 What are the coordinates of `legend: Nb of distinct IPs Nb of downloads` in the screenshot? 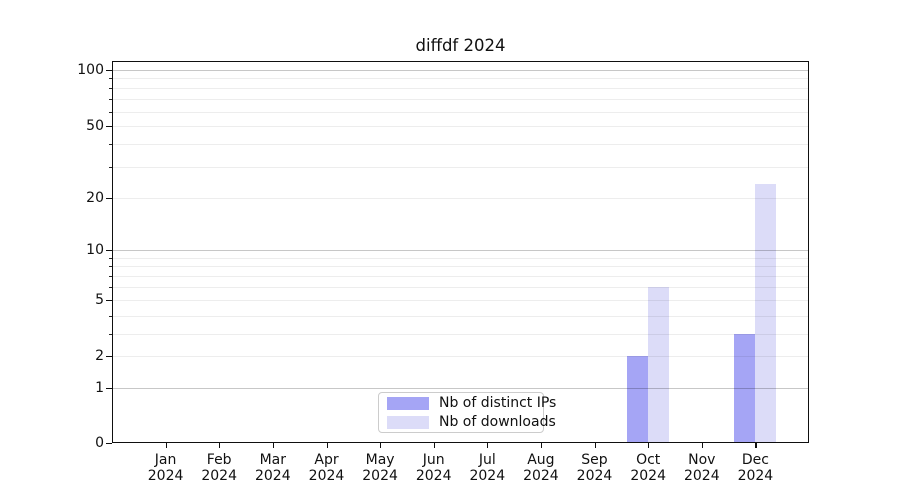 It's located at (467, 412).